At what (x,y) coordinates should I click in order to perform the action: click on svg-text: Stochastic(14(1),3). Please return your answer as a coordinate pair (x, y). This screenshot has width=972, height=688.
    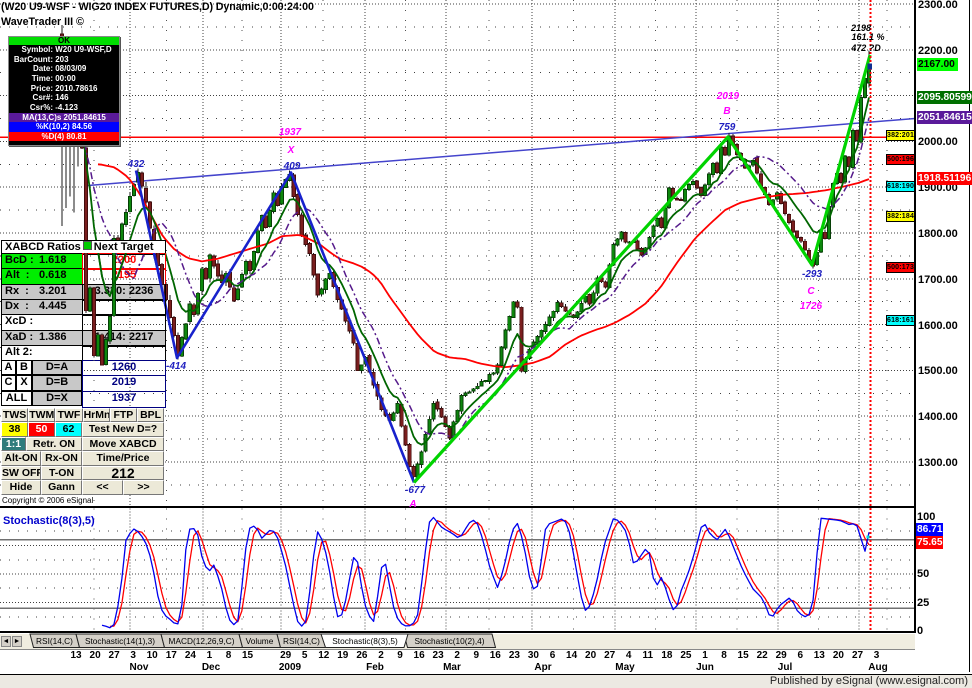
    Looking at the image, I should click on (120, 641).